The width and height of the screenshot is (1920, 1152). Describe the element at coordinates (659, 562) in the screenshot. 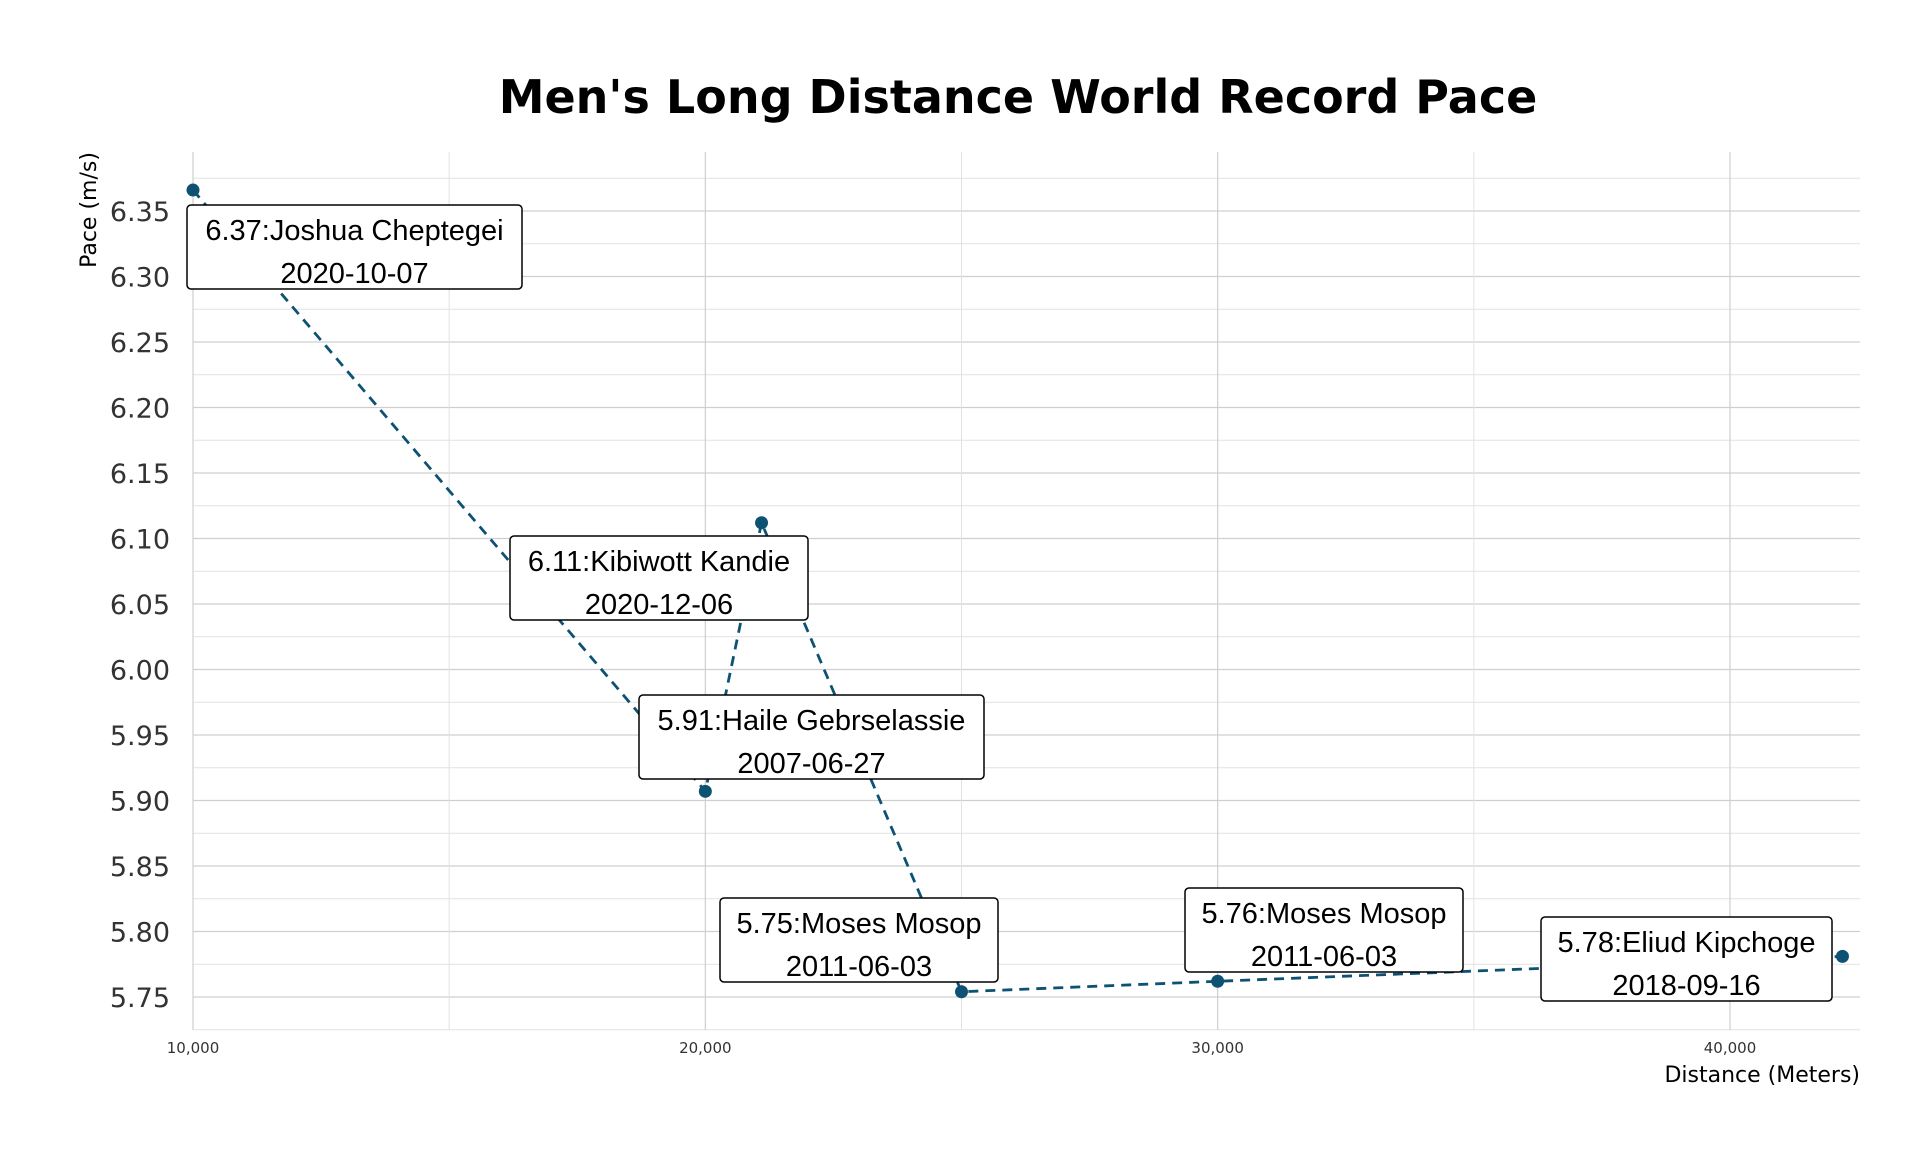

I see `data-label-line1: 6.11:Kibiwott Kandie` at that location.